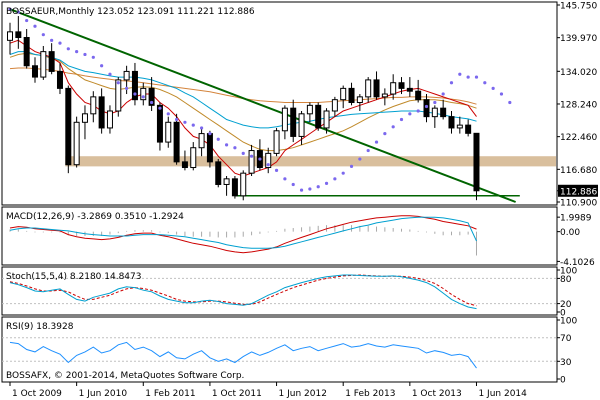 The image size is (600, 400). What do you see at coordinates (73, 277) in the screenshot?
I see `stochastic-title: Stoch(15,5,4) 8.2180 14.8473` at bounding box center [73, 277].